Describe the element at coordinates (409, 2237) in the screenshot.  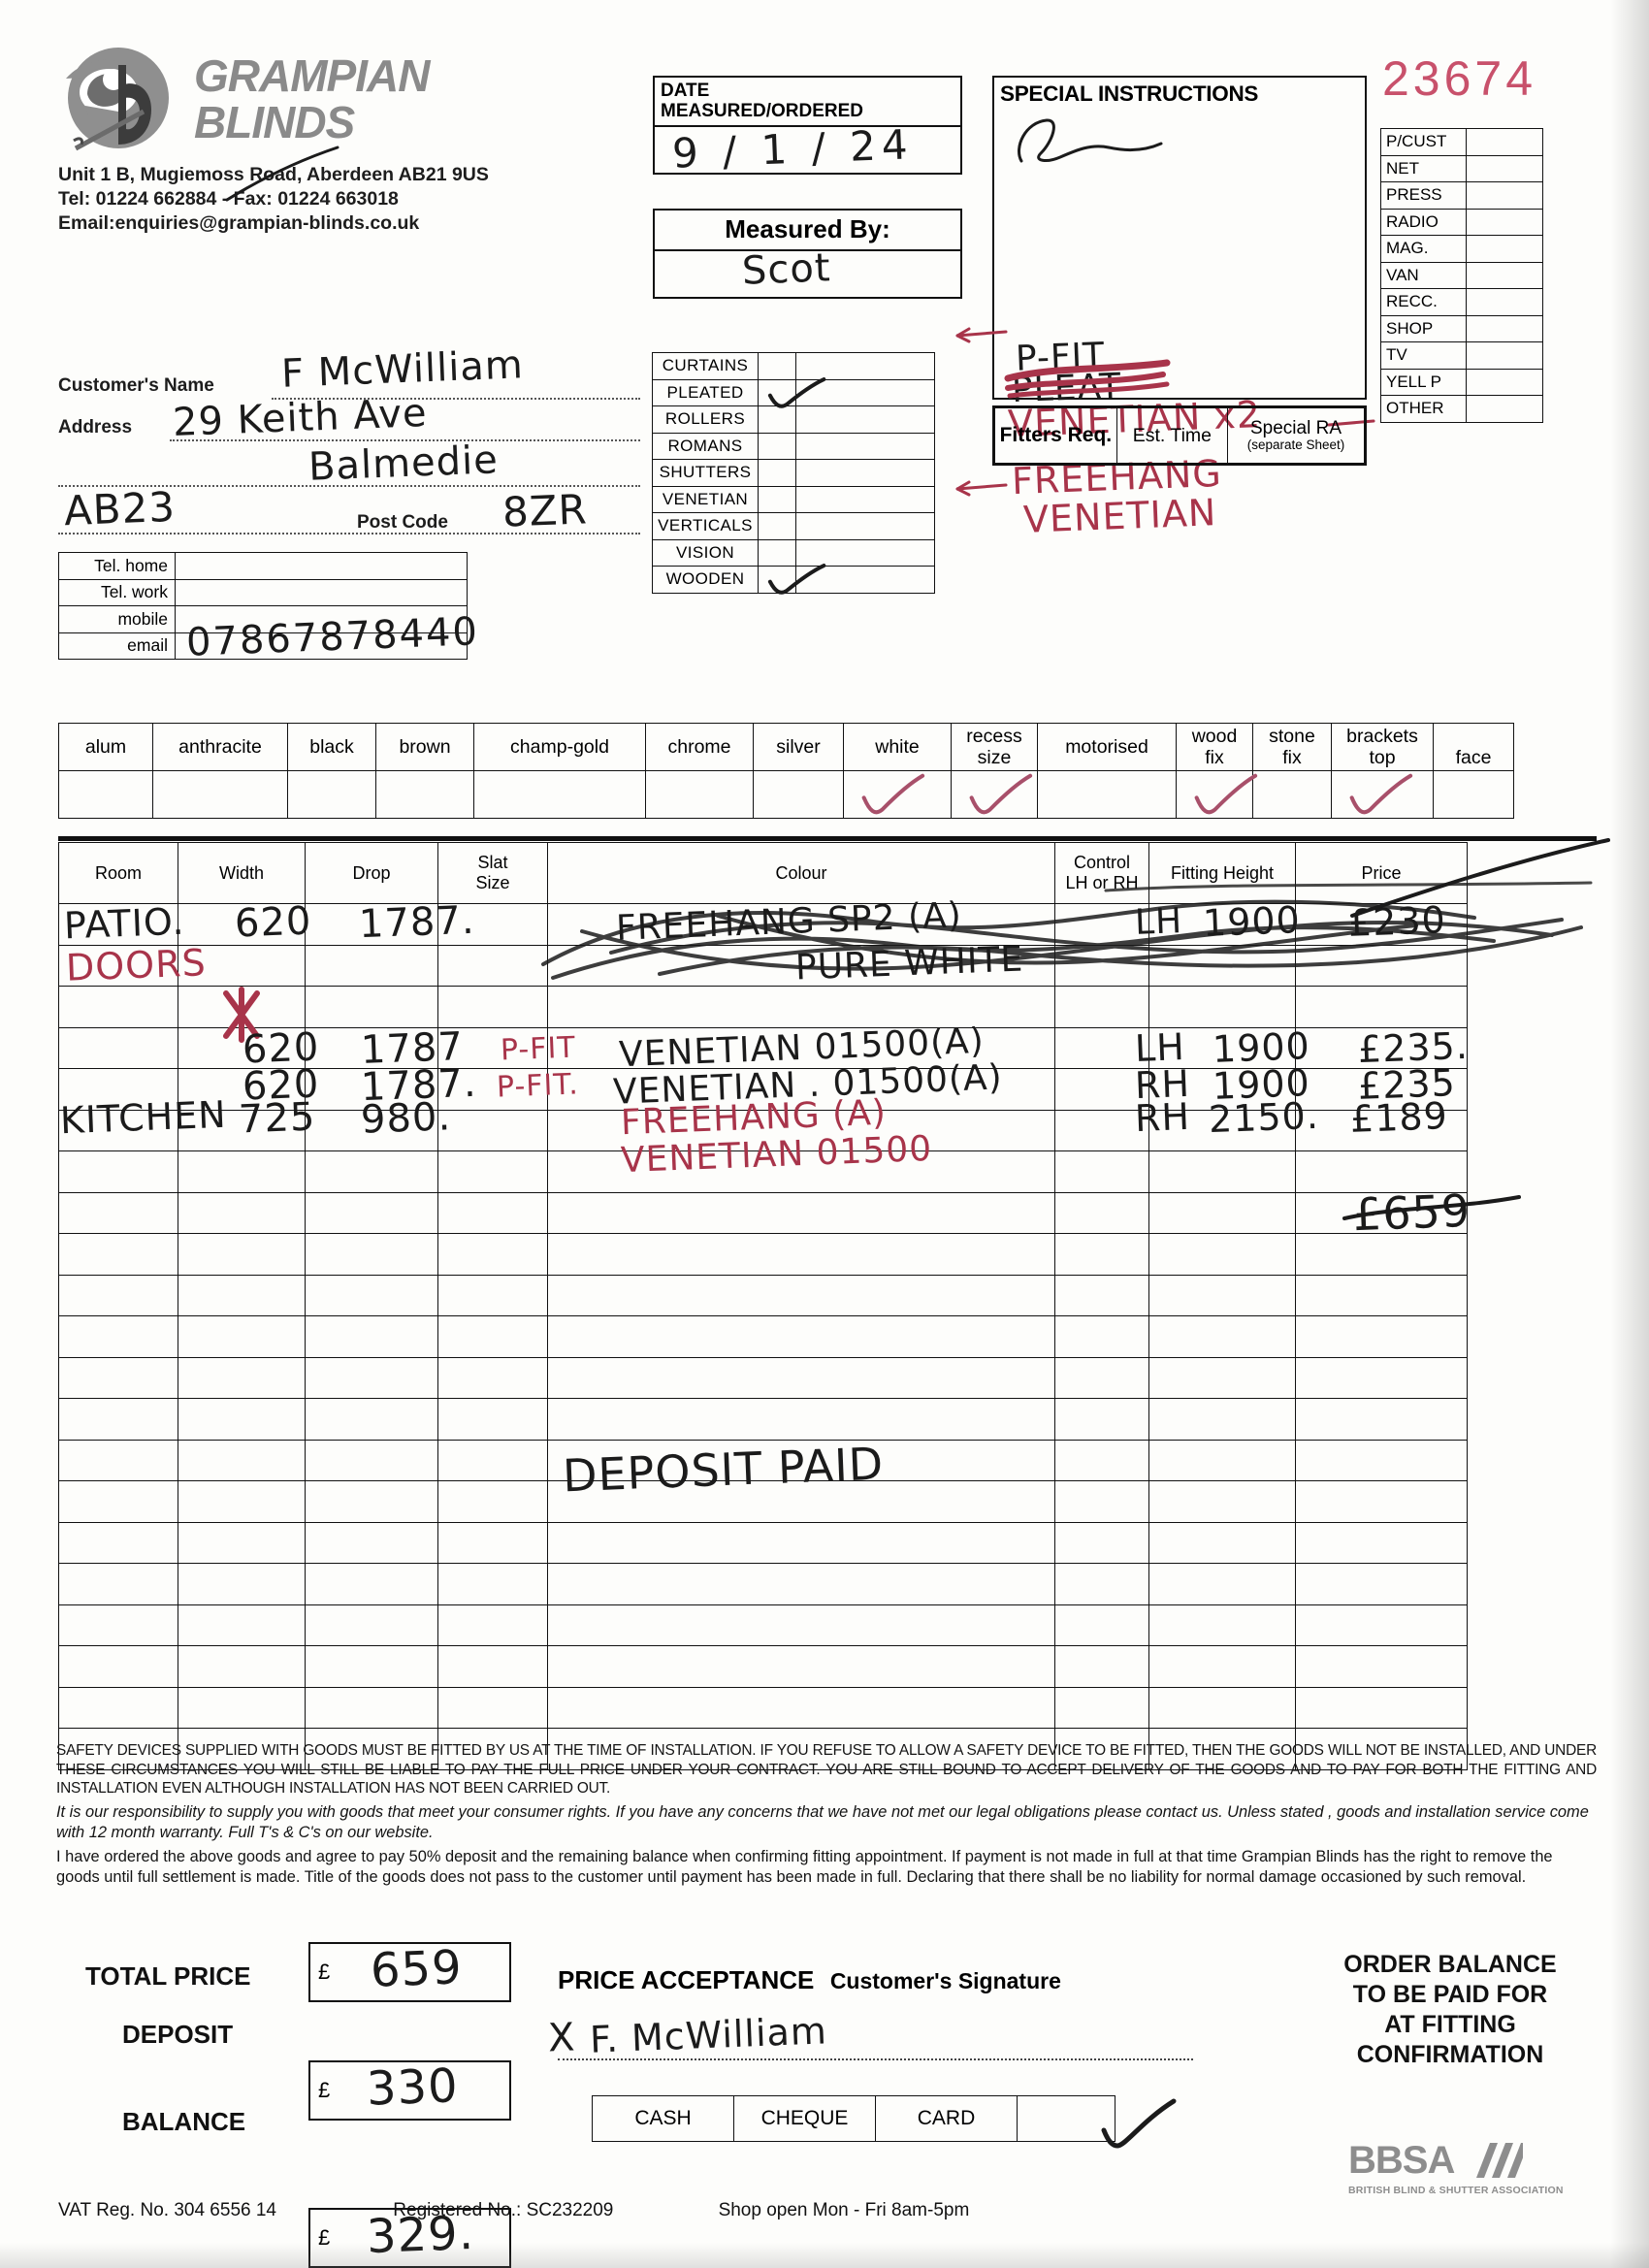
I see `balance-box: £ 329.` at that location.